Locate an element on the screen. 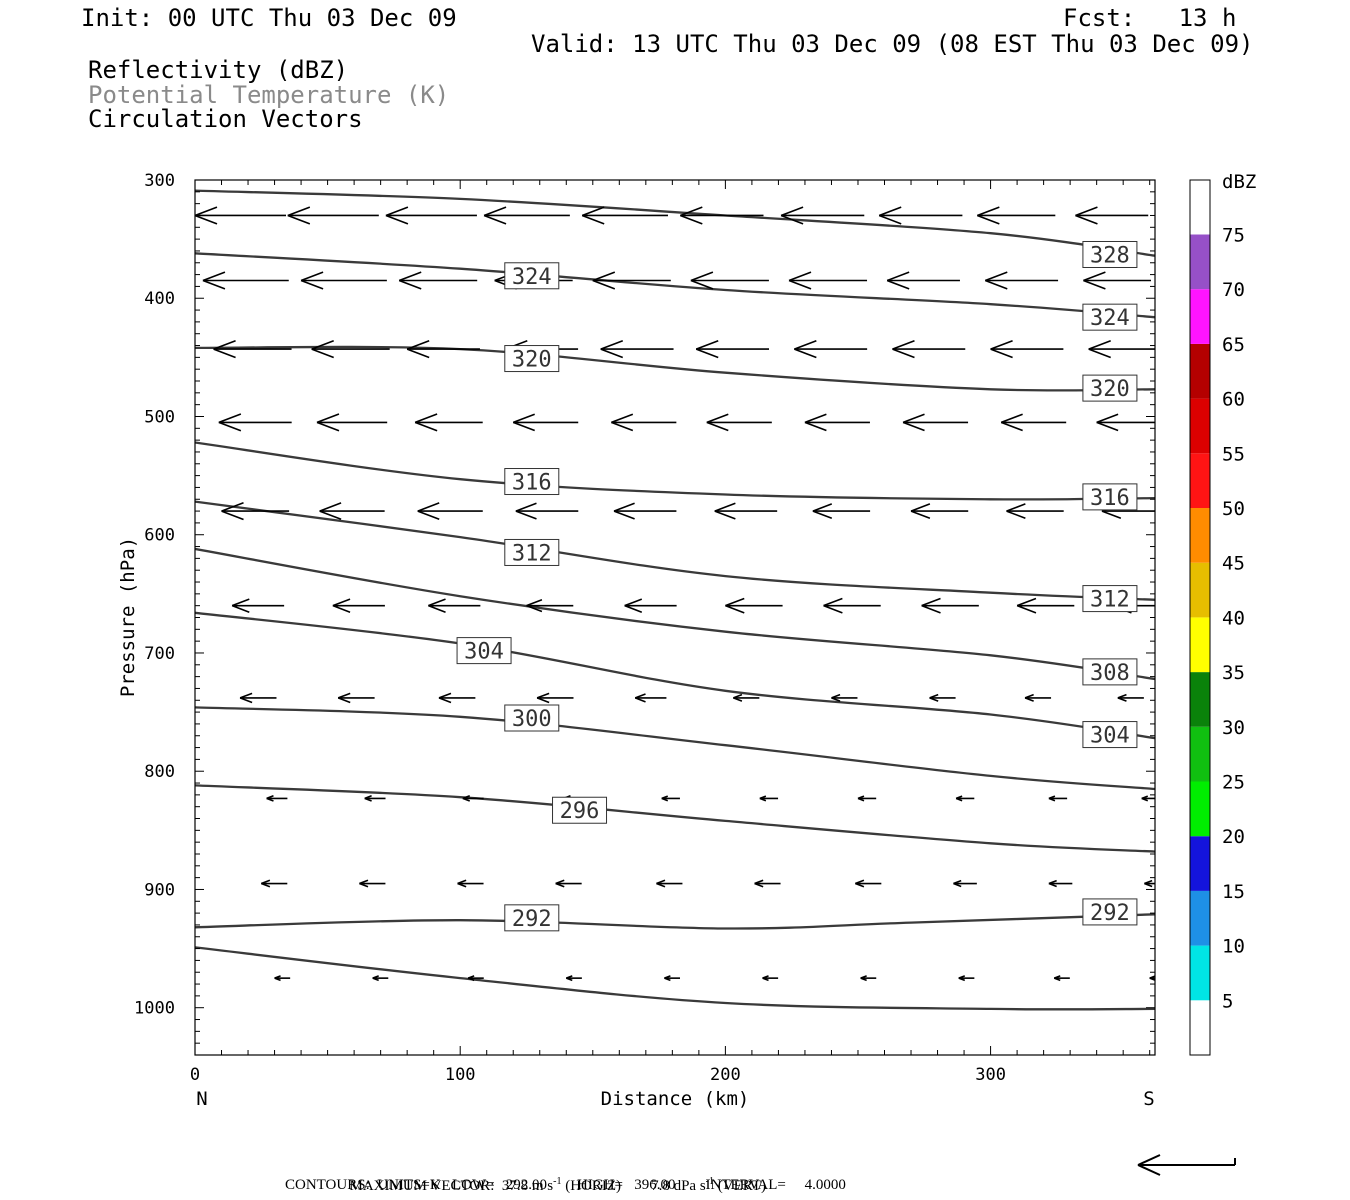 This screenshot has width=1350, height=1200. init-time: Init: 00 UTC Thu 03 Dec 09 is located at coordinates (269, 18).